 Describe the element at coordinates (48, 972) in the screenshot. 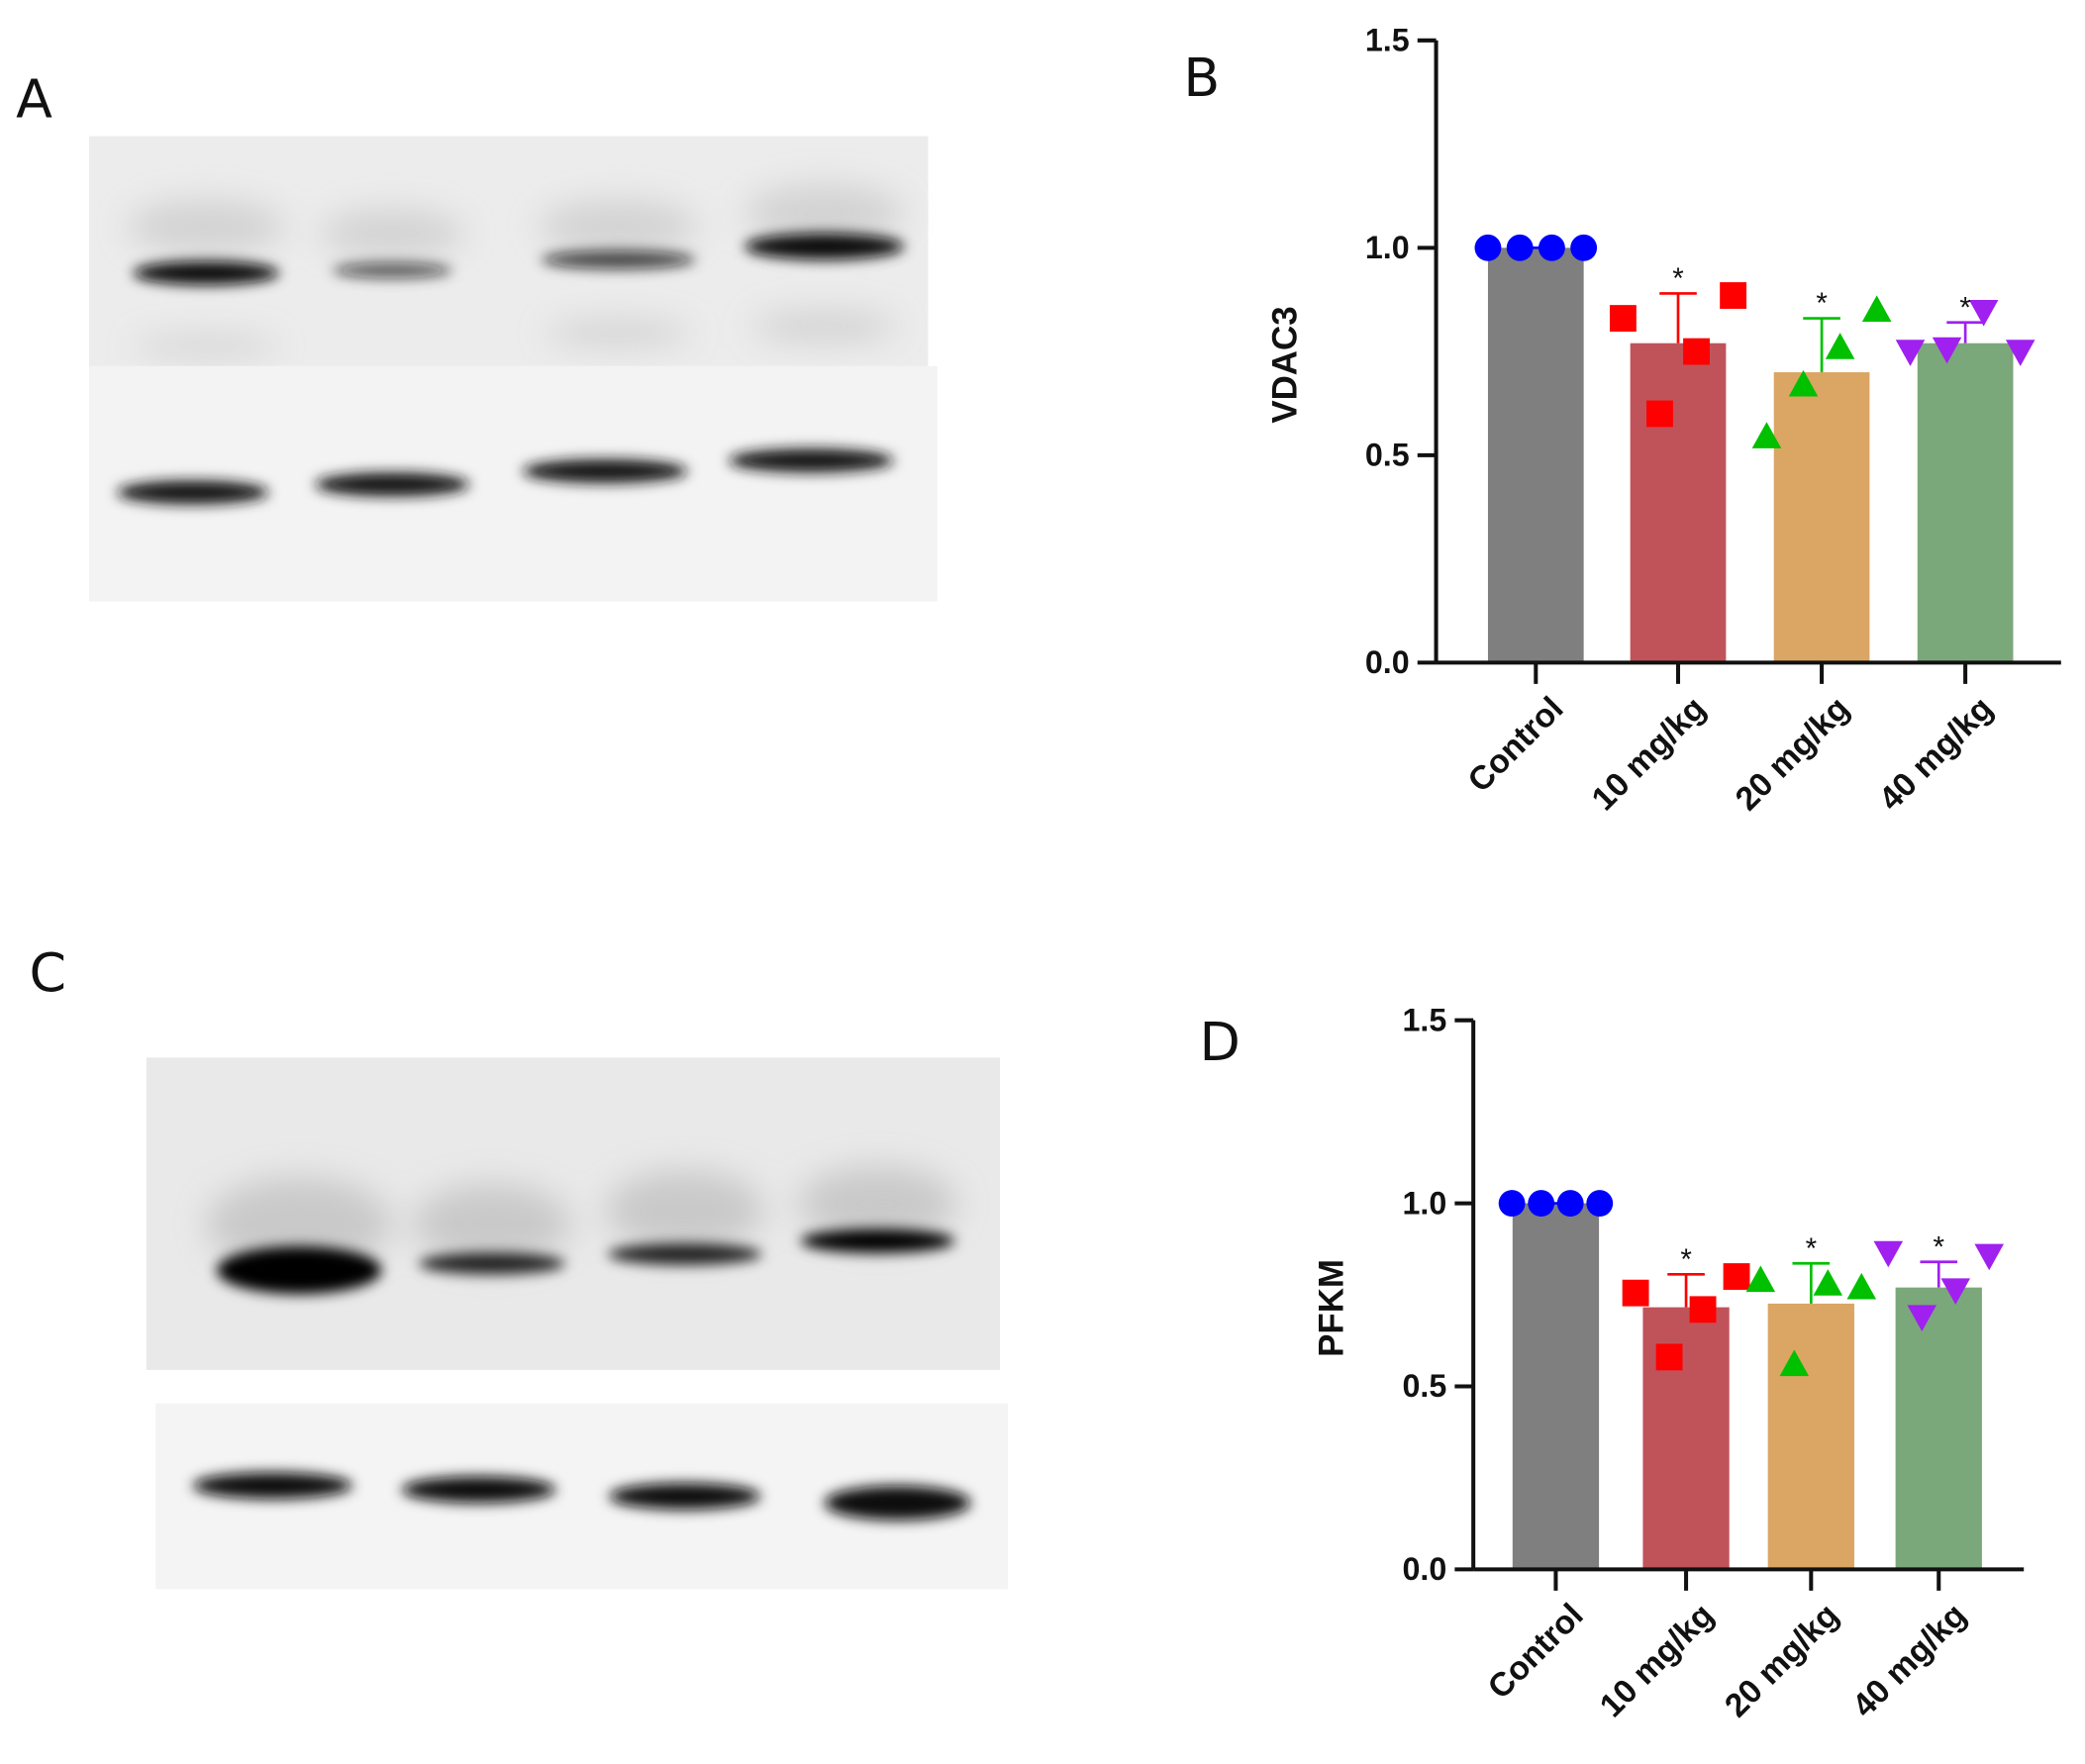

I see `panel-label: C` at that location.